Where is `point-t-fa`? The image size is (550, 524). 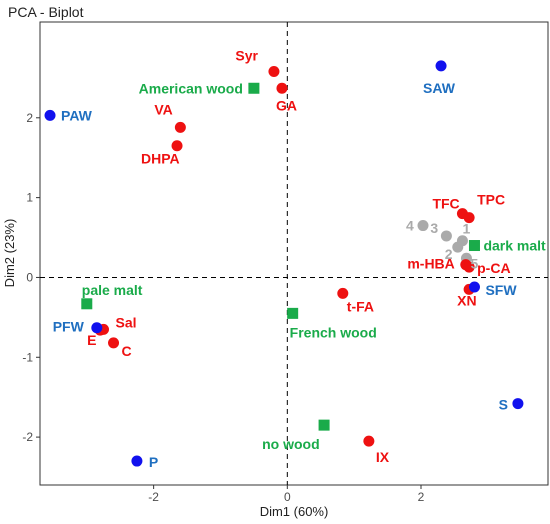 point-t-fa is located at coordinates (343, 293).